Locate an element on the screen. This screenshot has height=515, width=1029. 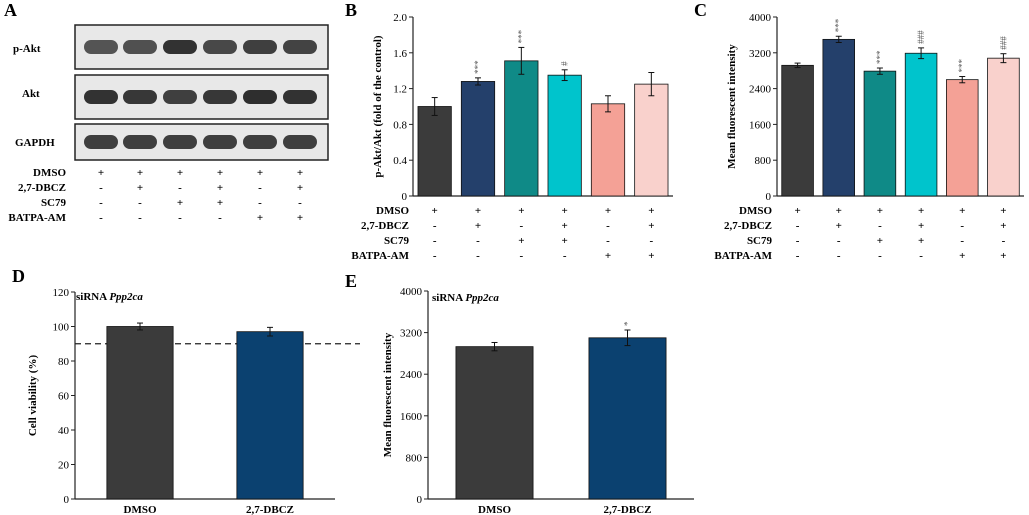
y-tick-label: 100 is located at coordinates (61, 328).